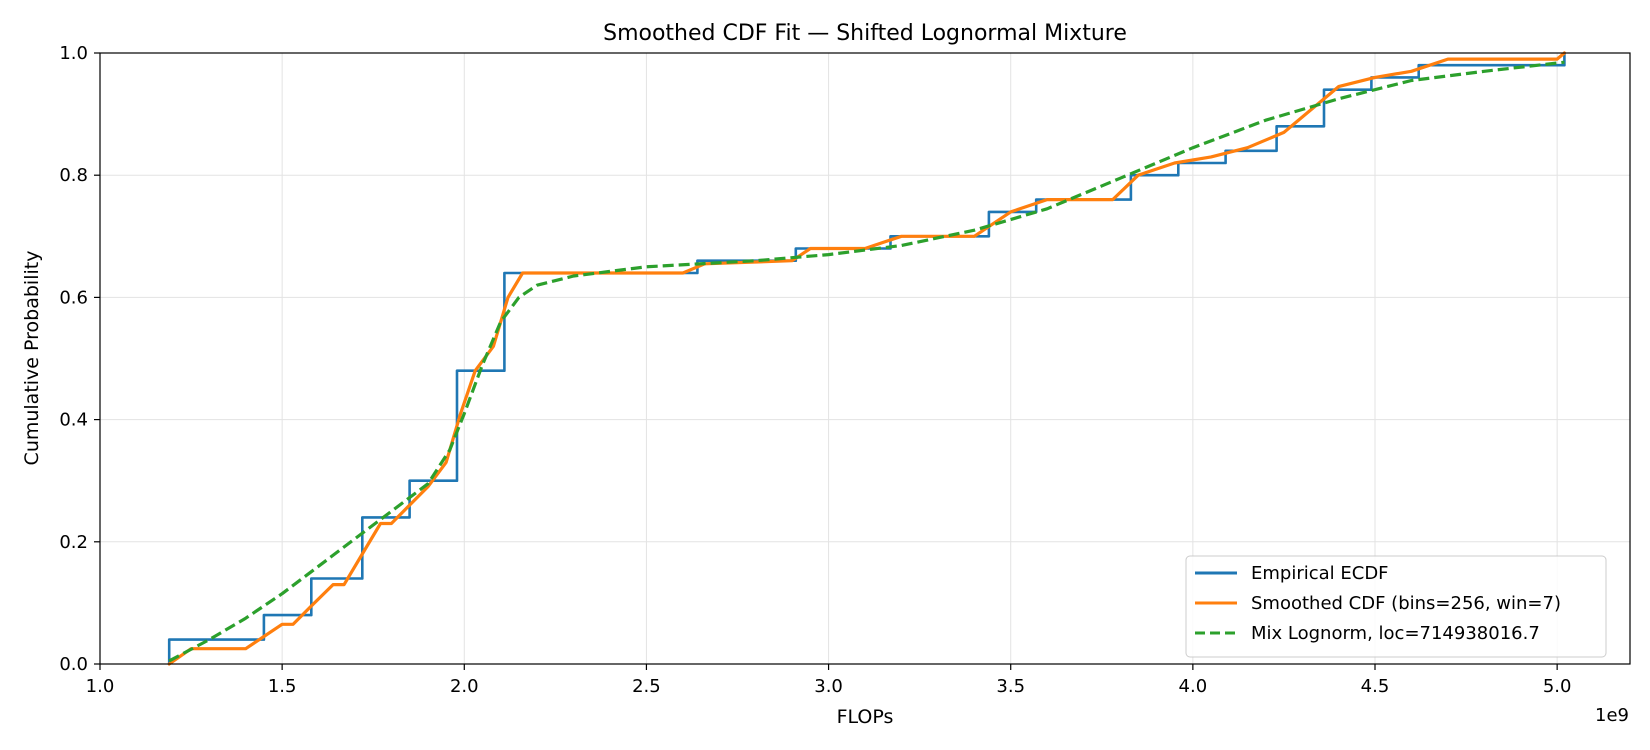  Describe the element at coordinates (73, 53) in the screenshot. I see `y-tick-label: 1.0` at that location.